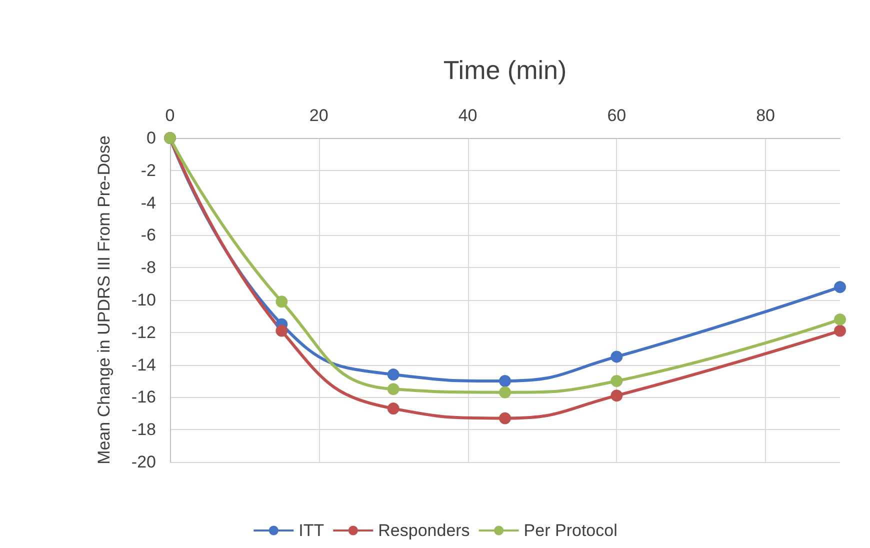  Describe the element at coordinates (143, 397) in the screenshot. I see `y-tick-label: -16` at that location.